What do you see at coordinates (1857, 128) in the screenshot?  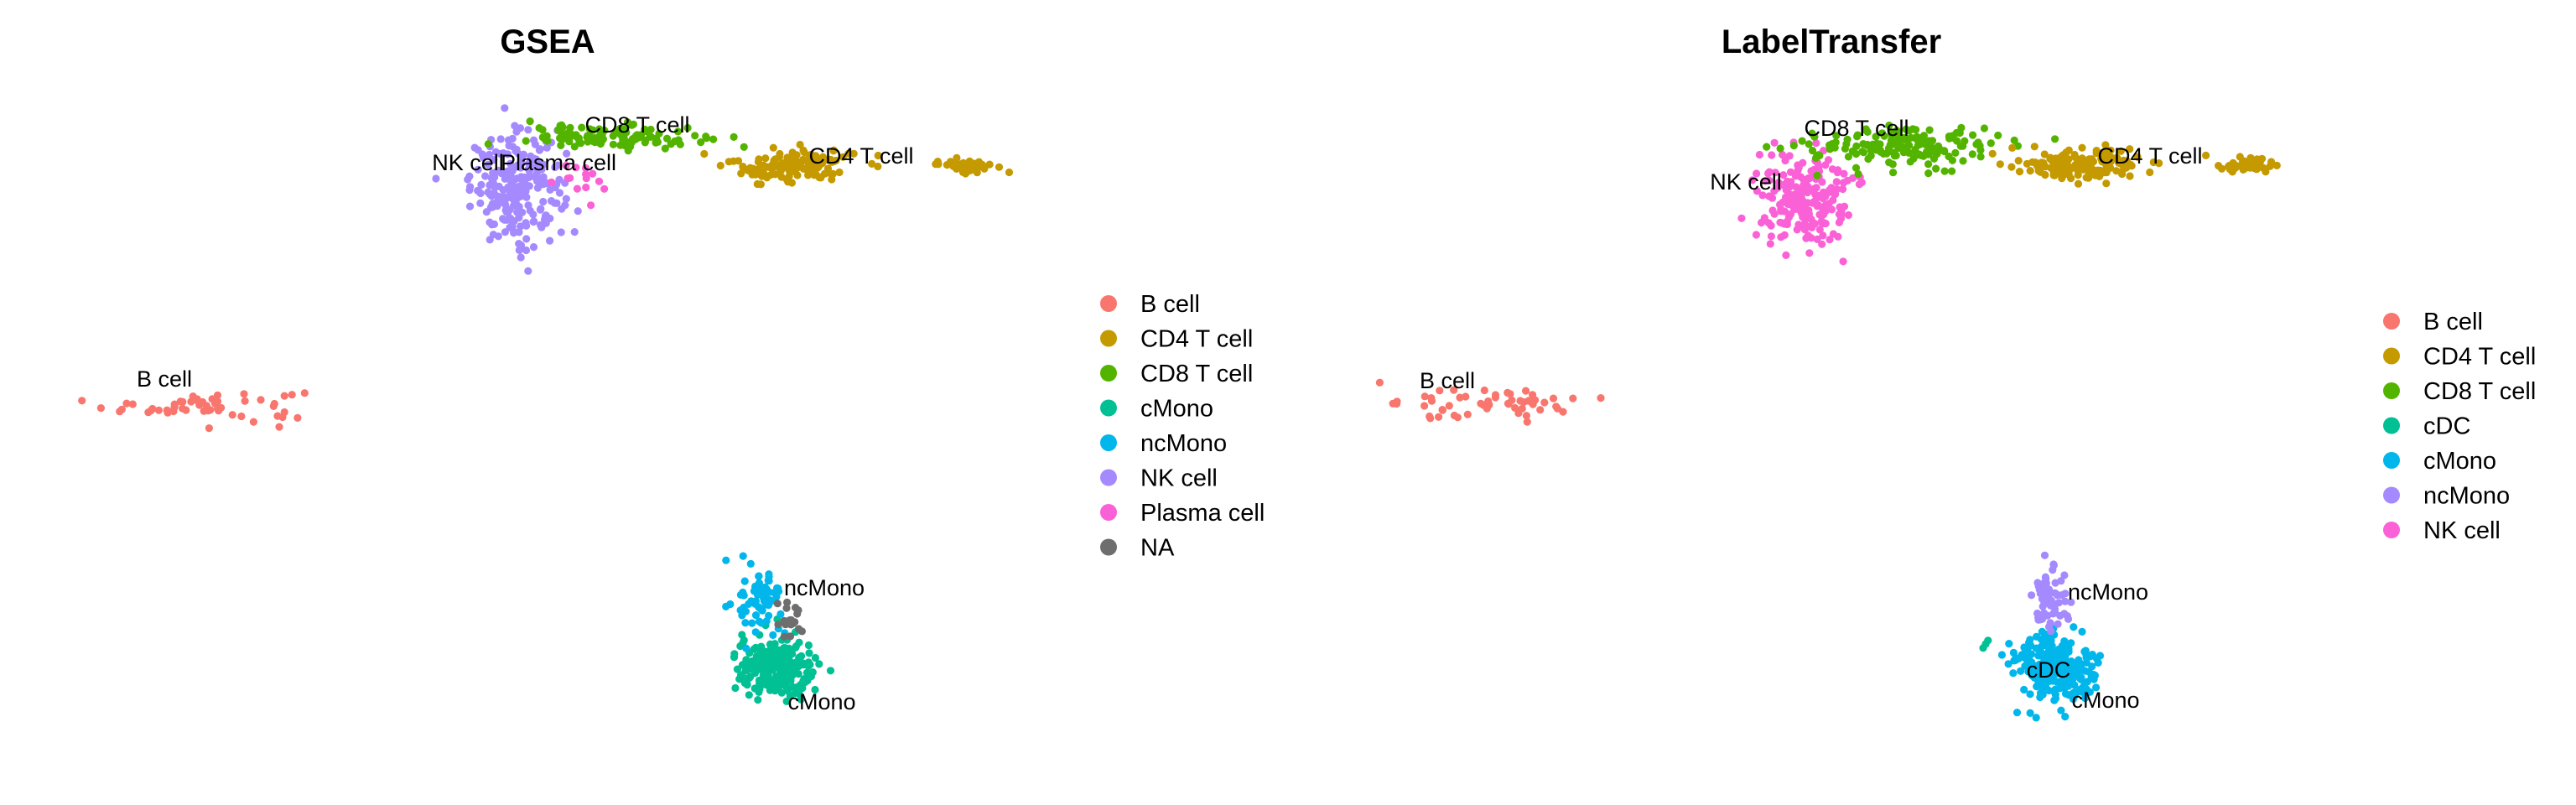 I see `lt-label-cd8: CD8 T cell` at bounding box center [1857, 128].